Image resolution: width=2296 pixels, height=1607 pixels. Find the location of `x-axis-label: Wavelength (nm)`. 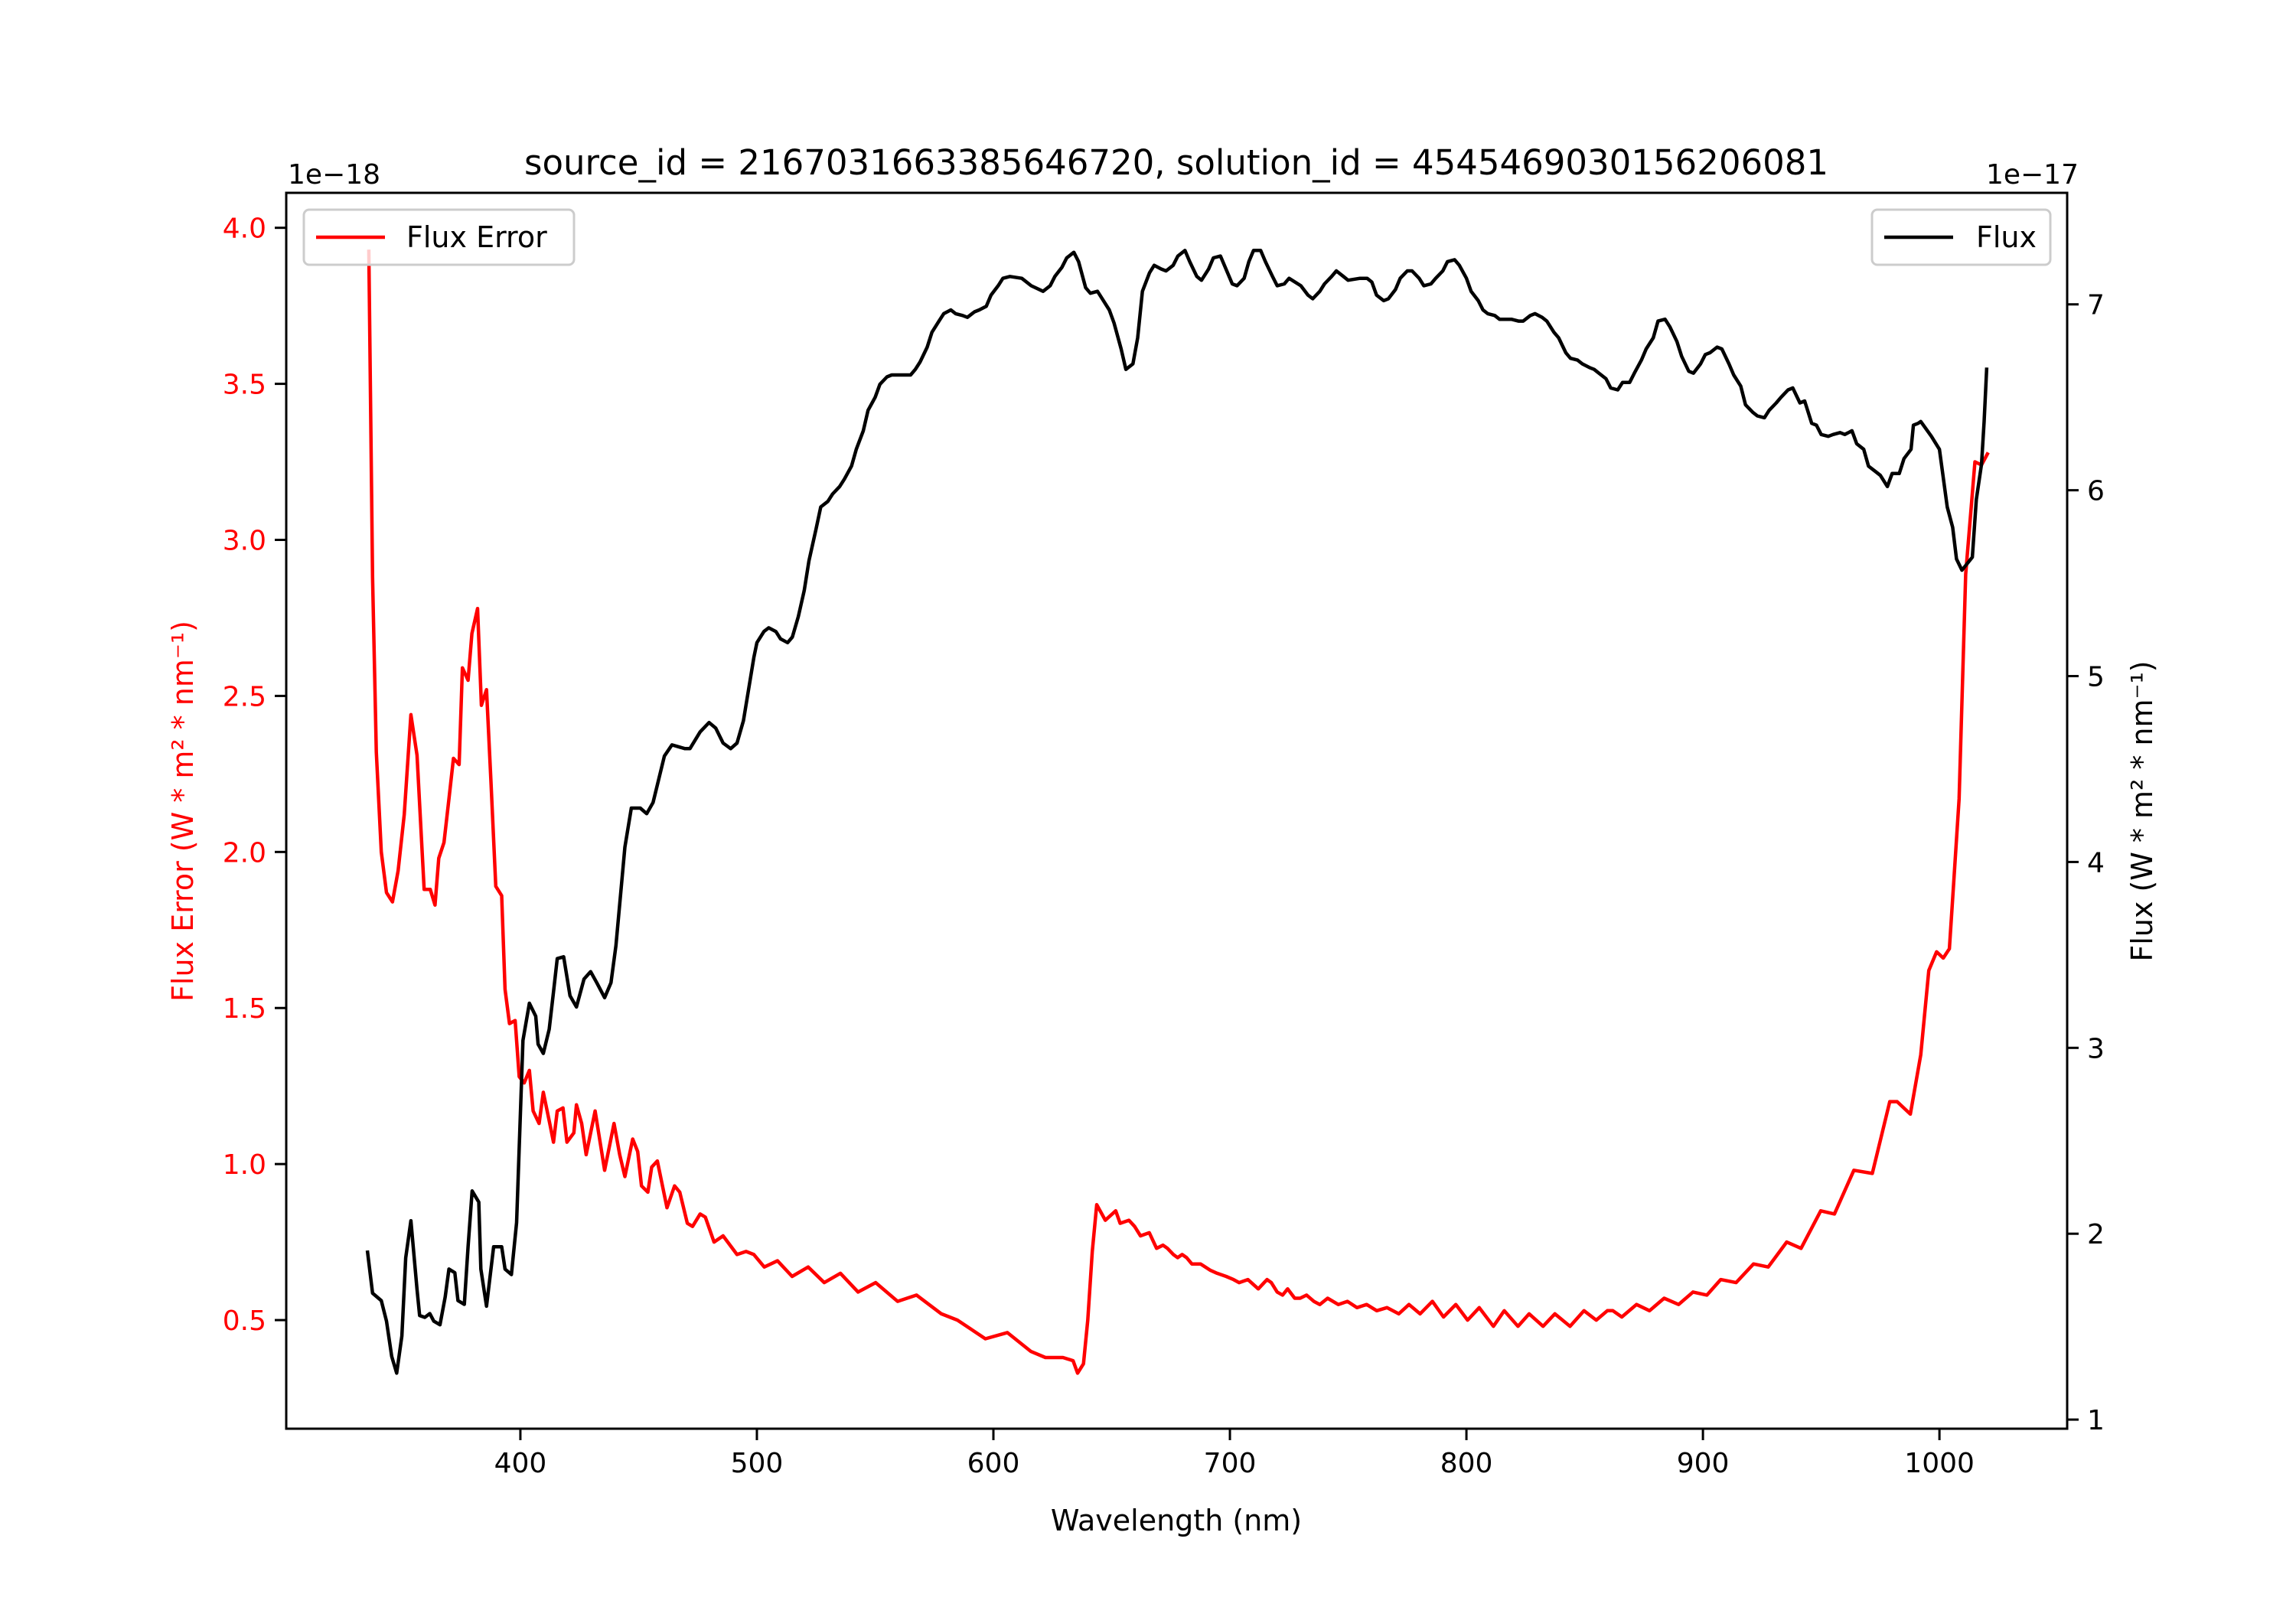

x-axis-label: Wavelength (nm) is located at coordinates (1176, 1520).